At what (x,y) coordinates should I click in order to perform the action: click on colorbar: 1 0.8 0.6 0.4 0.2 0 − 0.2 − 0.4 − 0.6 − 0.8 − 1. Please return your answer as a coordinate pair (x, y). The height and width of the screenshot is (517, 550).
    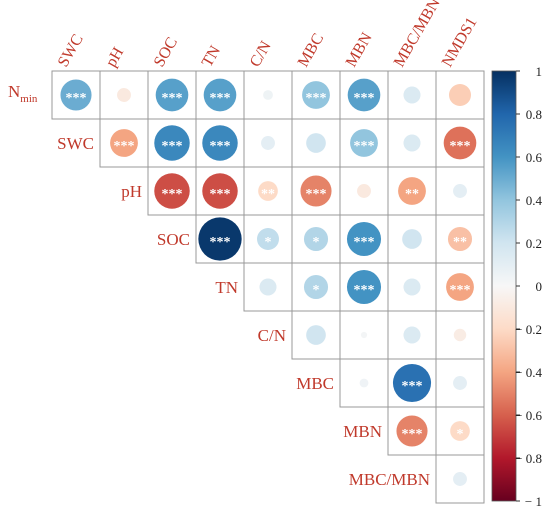
    Looking at the image, I should click on (517, 286).